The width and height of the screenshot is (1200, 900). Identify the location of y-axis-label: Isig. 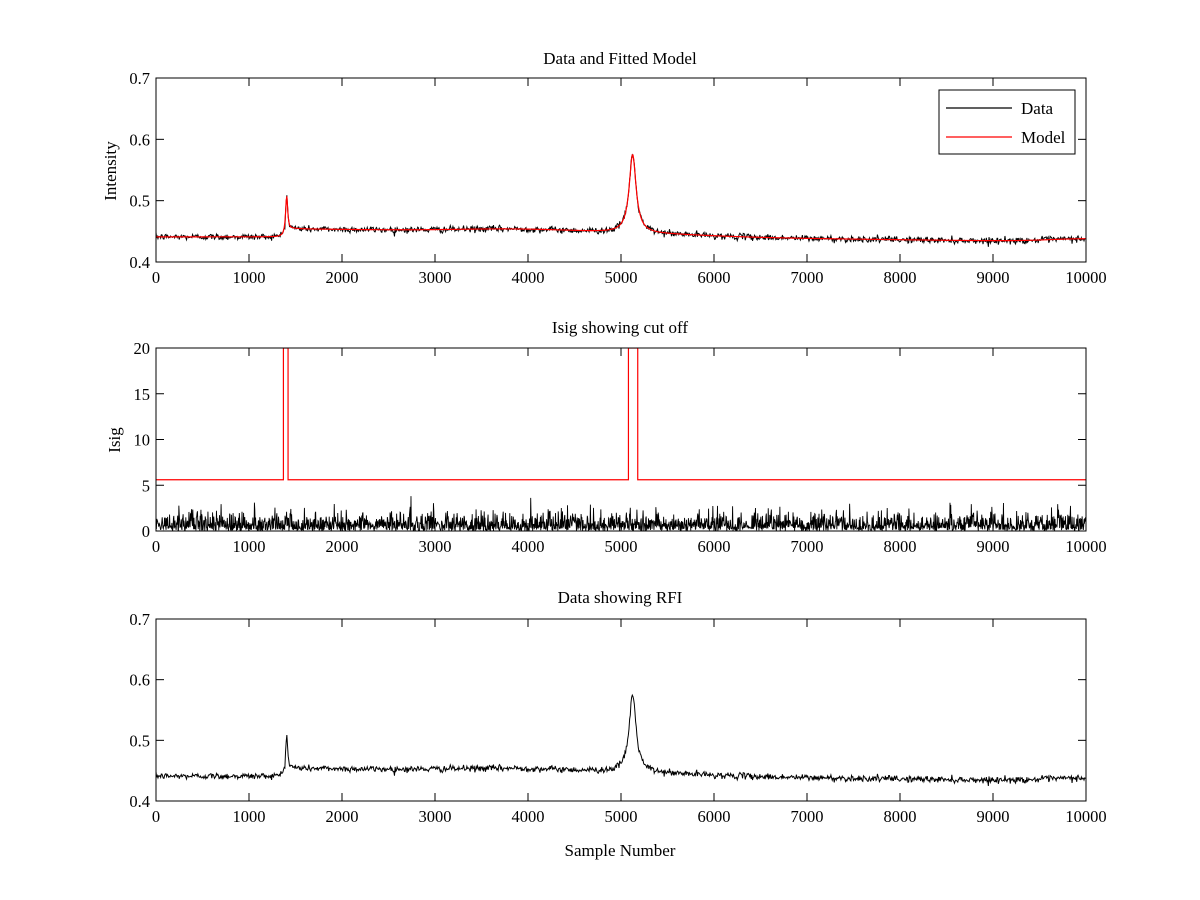
(114, 440).